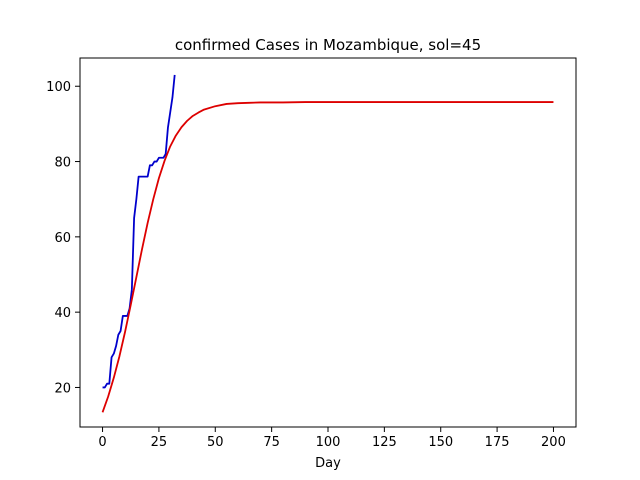 The image size is (640, 480). I want to click on y-axis: 20 40 60 80 100, so click(63, 238).